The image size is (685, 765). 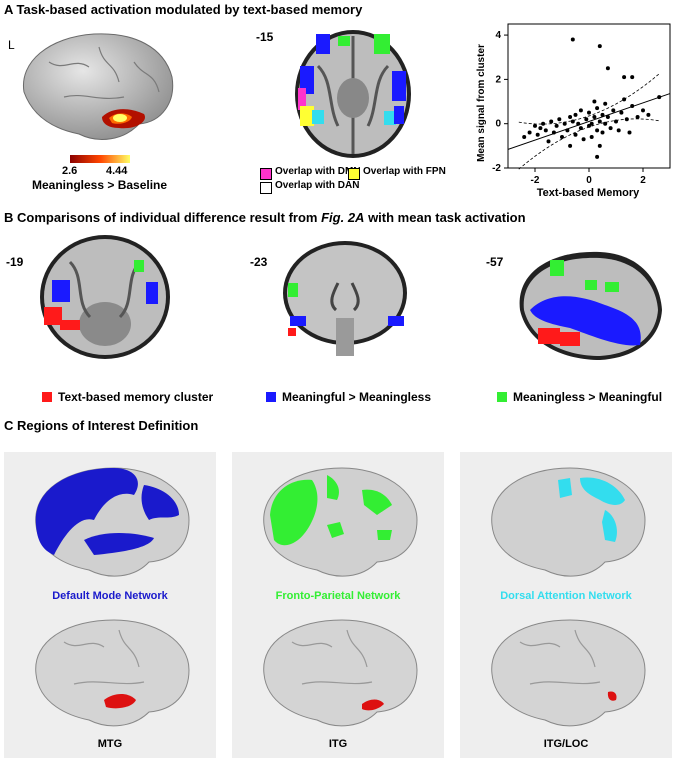 What do you see at coordinates (117, 171) in the screenshot?
I see `colorbar-max: 4.44` at bounding box center [117, 171].